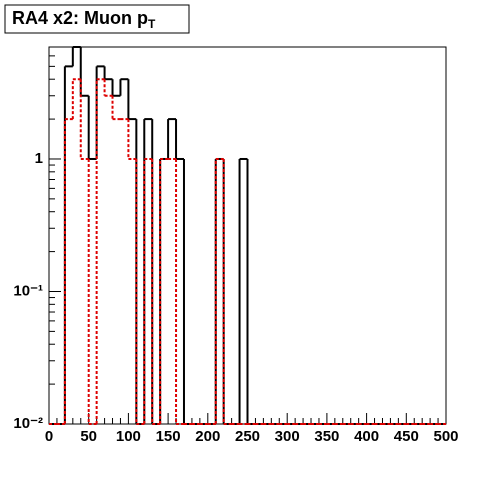 This screenshot has height=477, width=496. Describe the element at coordinates (326, 436) in the screenshot. I see `x-tick-label: 350` at that location.